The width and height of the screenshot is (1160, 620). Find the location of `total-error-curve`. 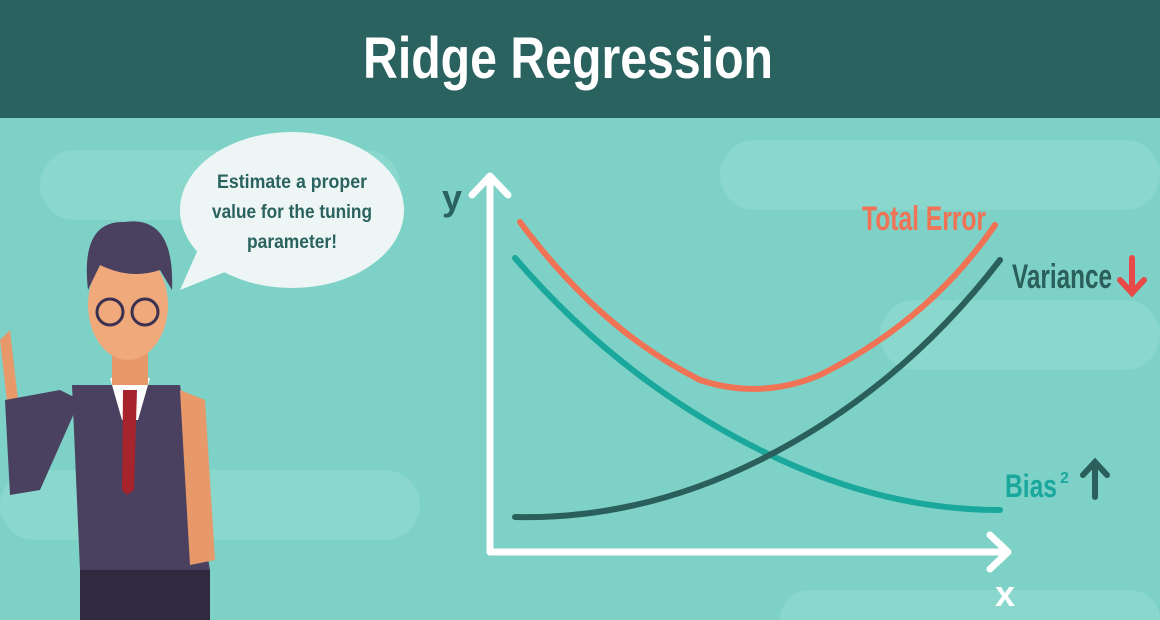

total-error-curve is located at coordinates (757, 305).